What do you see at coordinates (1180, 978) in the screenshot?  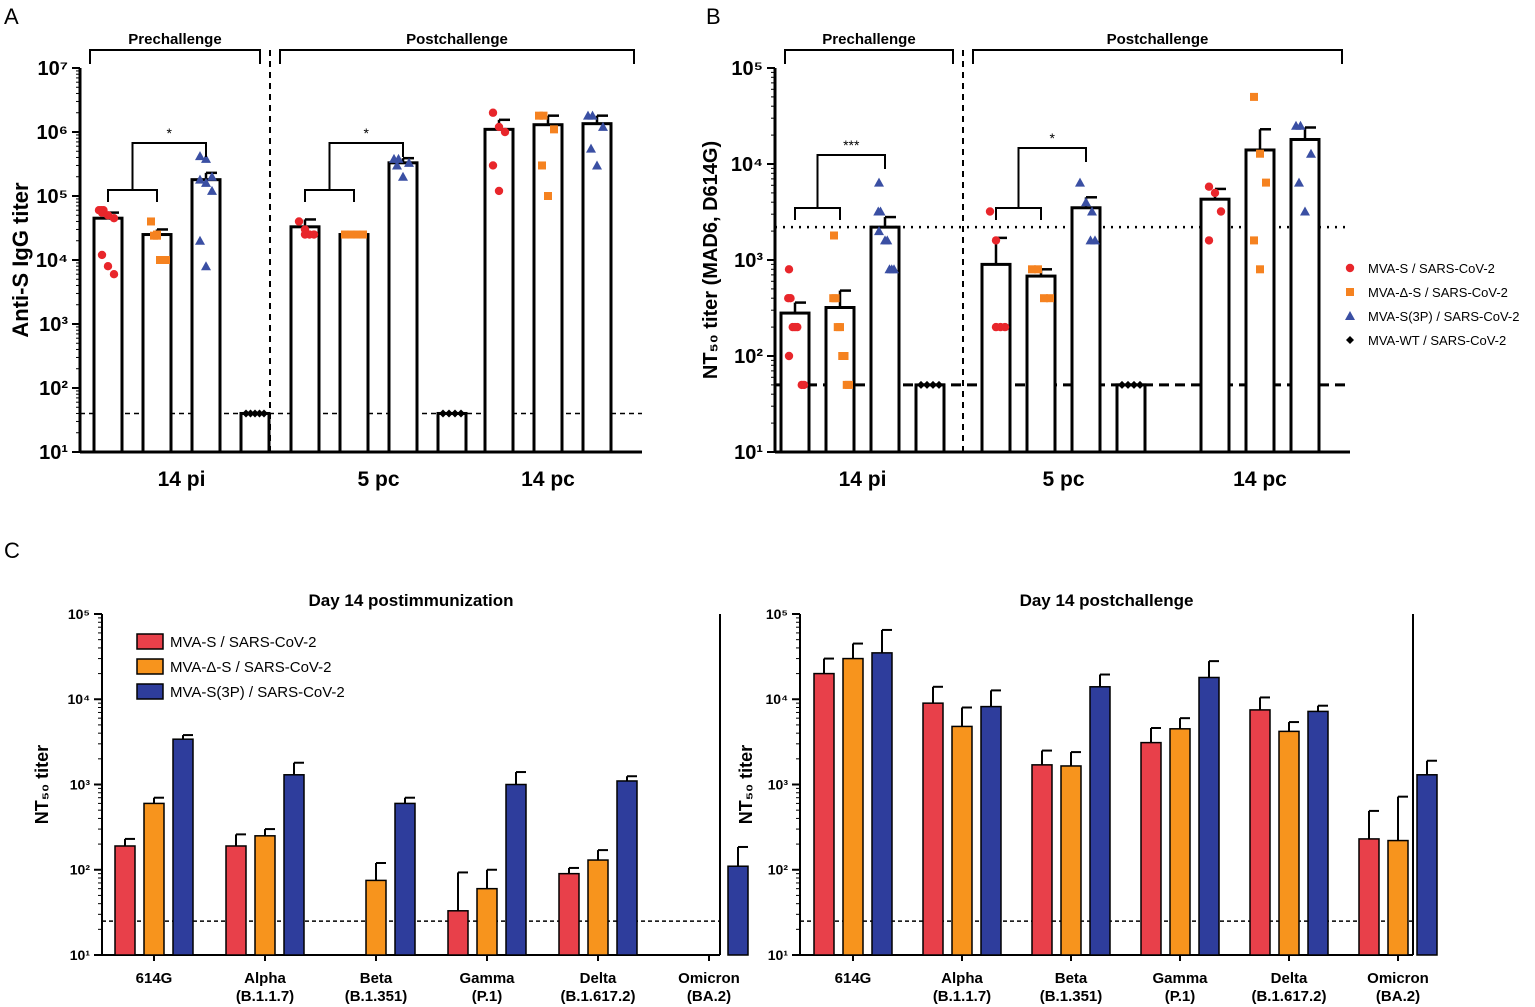 I see `panel-c-right-x-tick-label: Gamma` at bounding box center [1180, 978].